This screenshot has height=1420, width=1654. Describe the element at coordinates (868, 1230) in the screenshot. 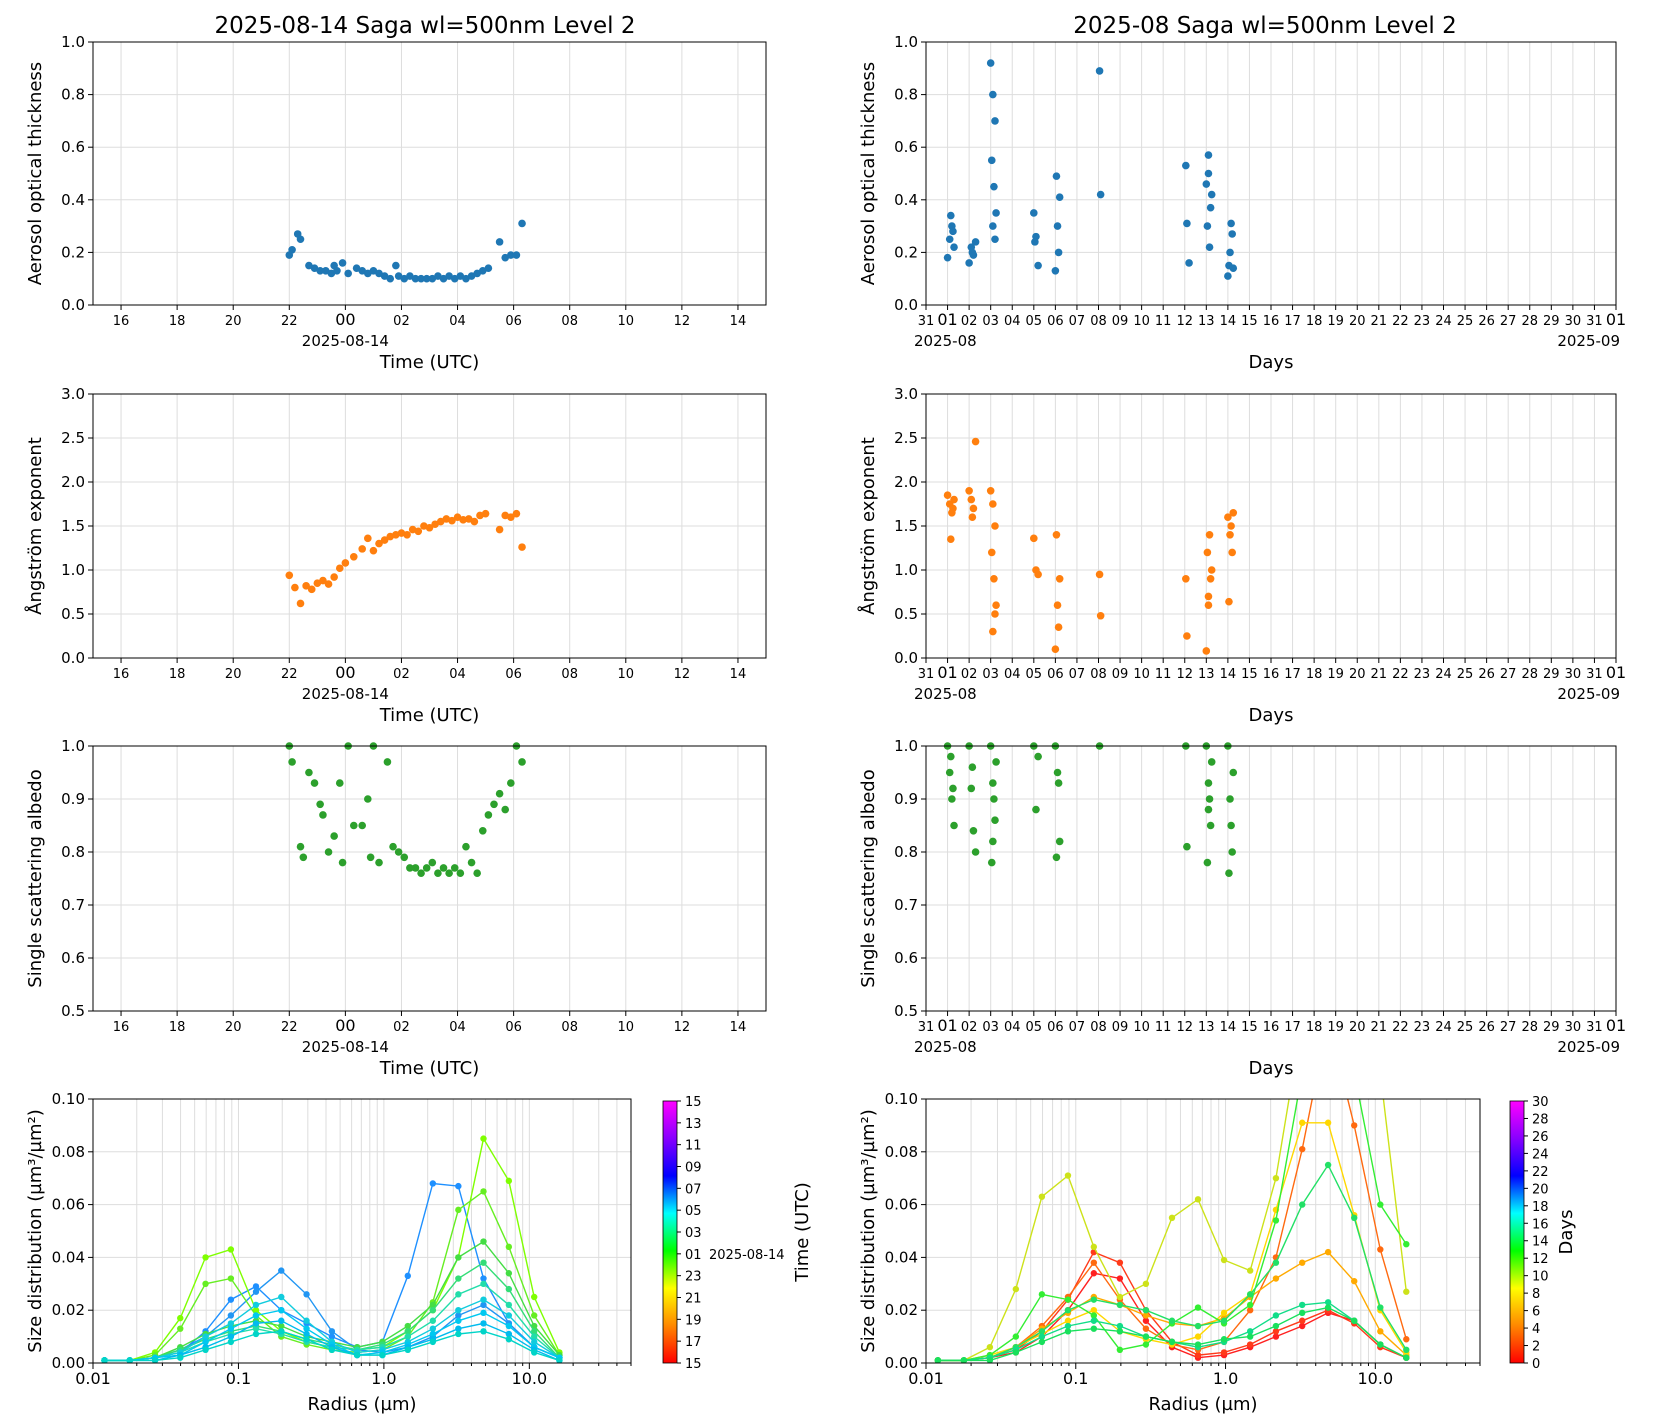

I see `y-axis-label: Size distribution (µm³/µm²)` at that location.